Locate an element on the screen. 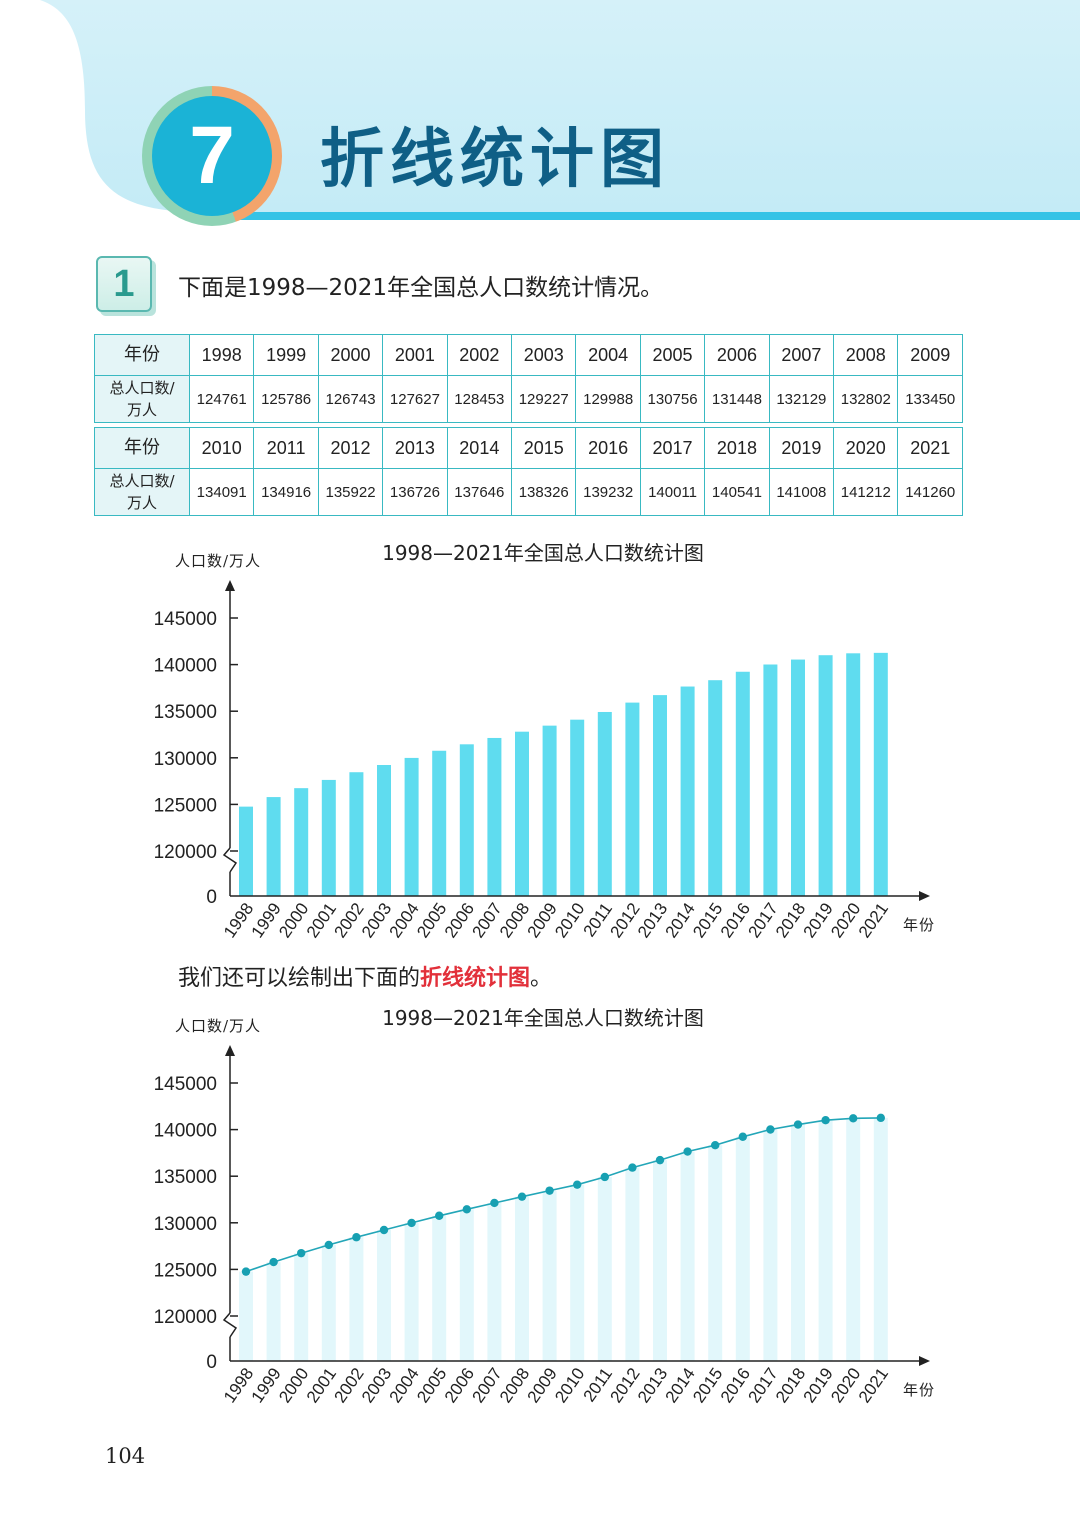 The width and height of the screenshot is (1080, 1526). year-cell: 2012 is located at coordinates (350, 448).